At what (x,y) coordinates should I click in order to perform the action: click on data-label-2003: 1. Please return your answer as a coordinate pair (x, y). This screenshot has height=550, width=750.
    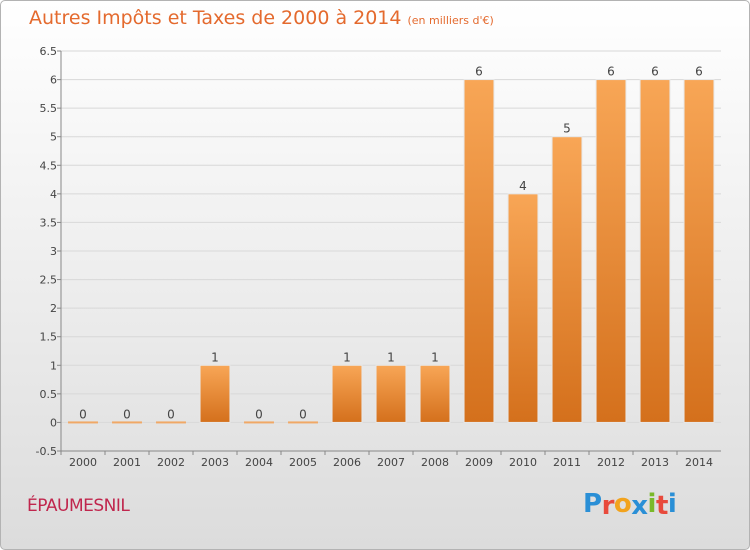
    Looking at the image, I should click on (215, 357).